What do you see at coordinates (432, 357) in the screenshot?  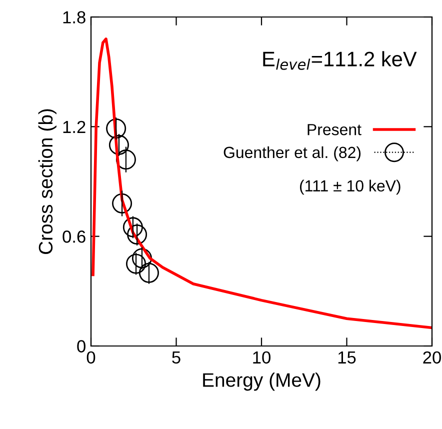 I see `x-tick-label: 20` at bounding box center [432, 357].